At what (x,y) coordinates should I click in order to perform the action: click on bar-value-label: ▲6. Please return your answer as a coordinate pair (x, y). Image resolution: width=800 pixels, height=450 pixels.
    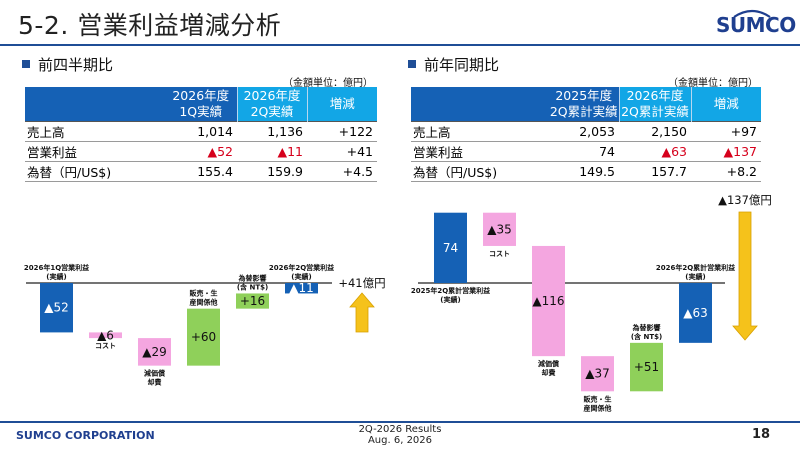
    Looking at the image, I should click on (105, 335).